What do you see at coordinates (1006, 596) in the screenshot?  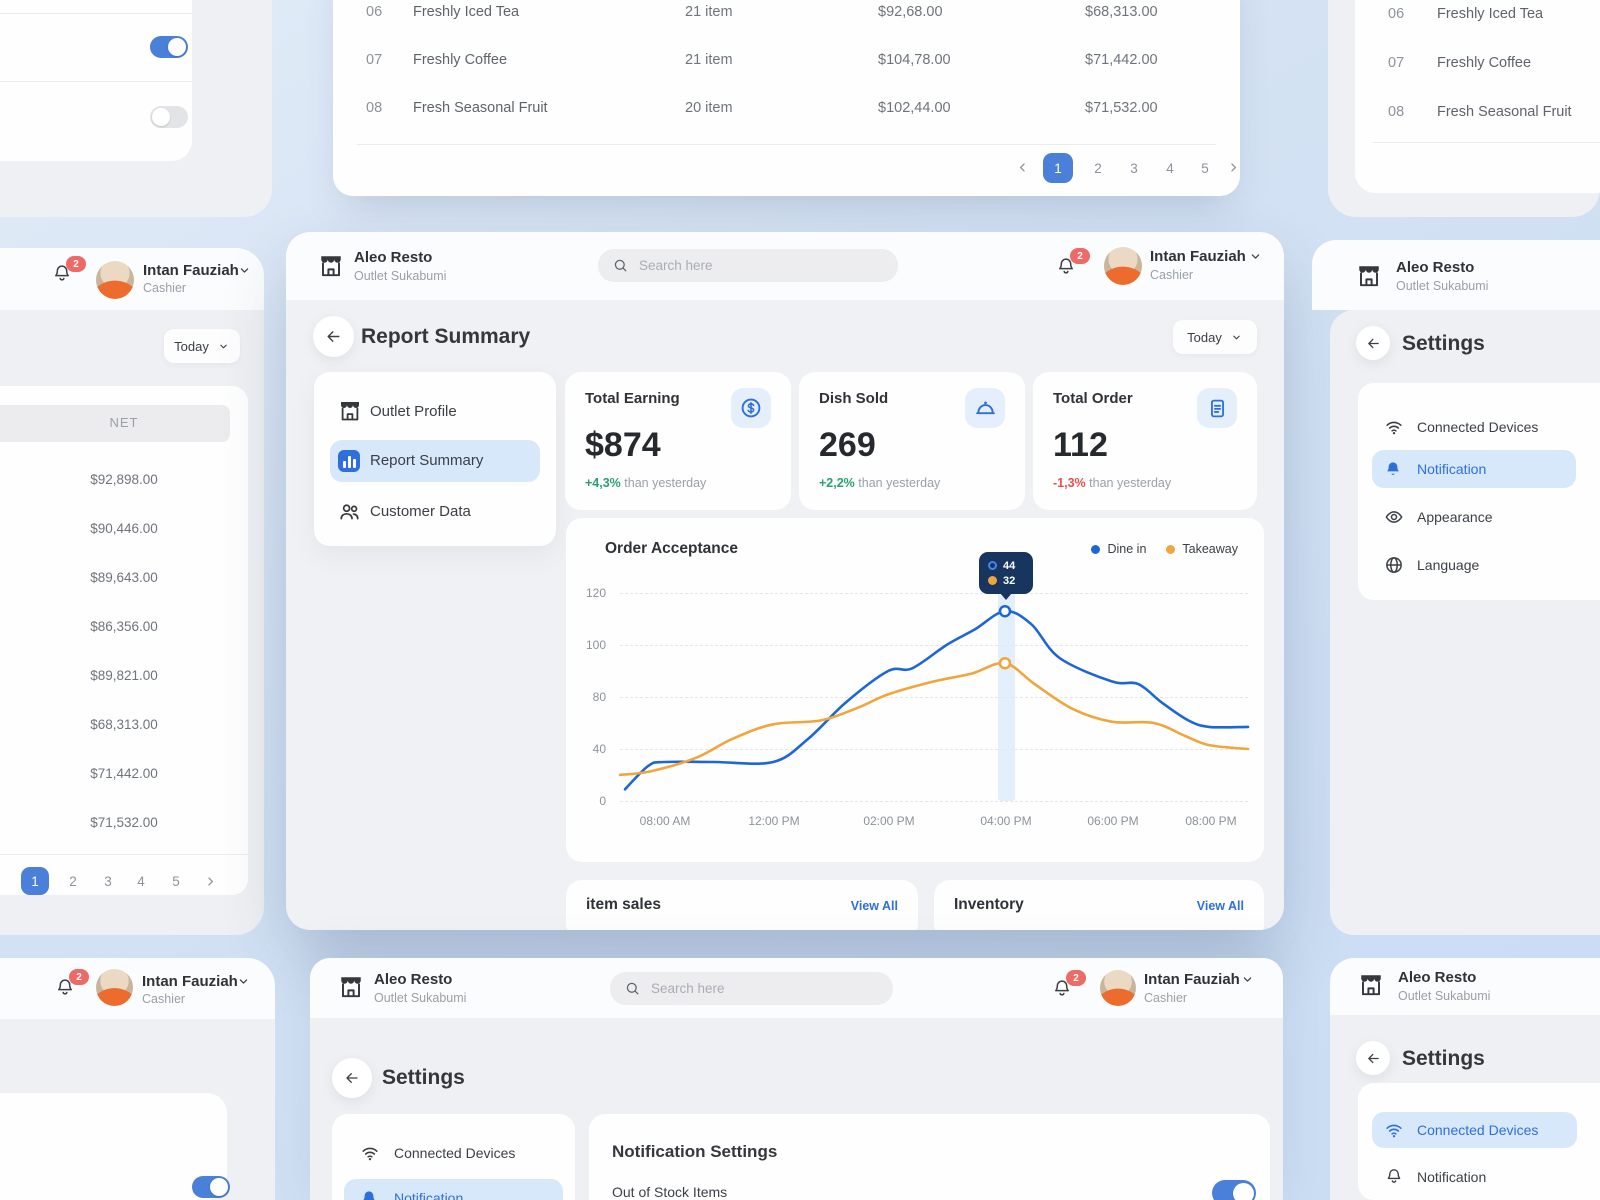 I see `tooltip-caret` at bounding box center [1006, 596].